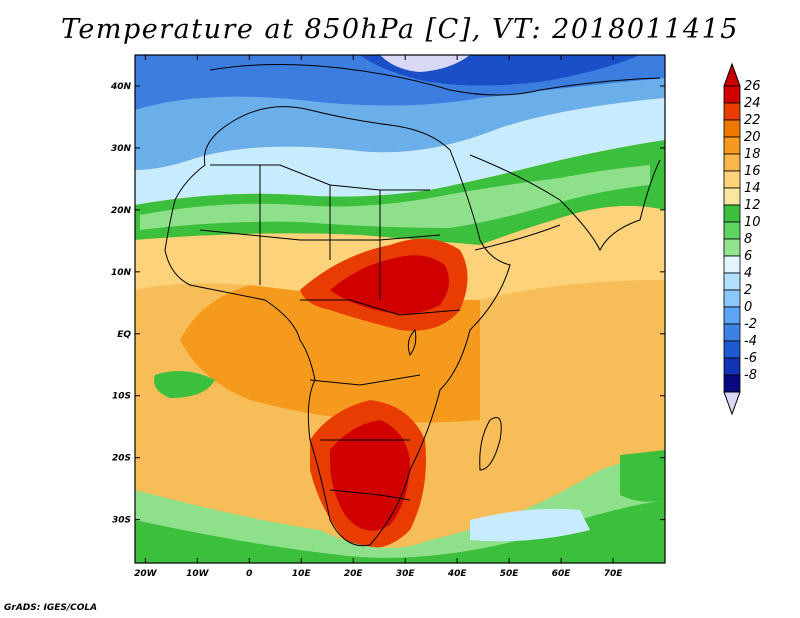  Describe the element at coordinates (121, 211) in the screenshot. I see `lat-tick-label: 20N` at that location.